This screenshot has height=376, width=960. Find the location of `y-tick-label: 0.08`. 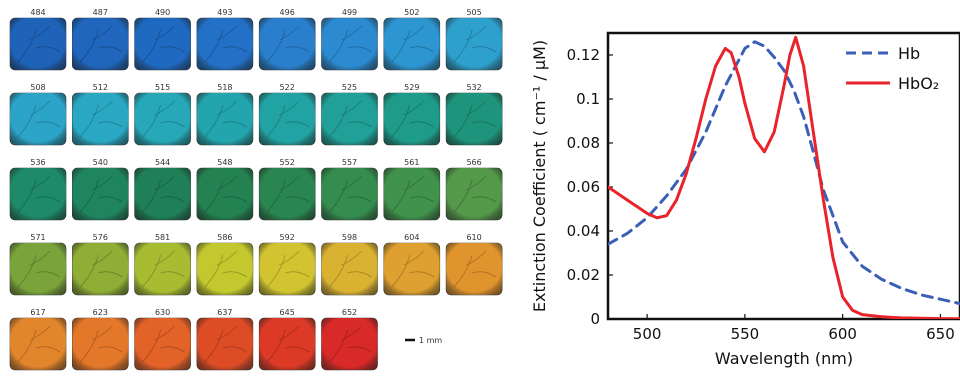

y-tick-label: 0.08 is located at coordinates (583, 143).